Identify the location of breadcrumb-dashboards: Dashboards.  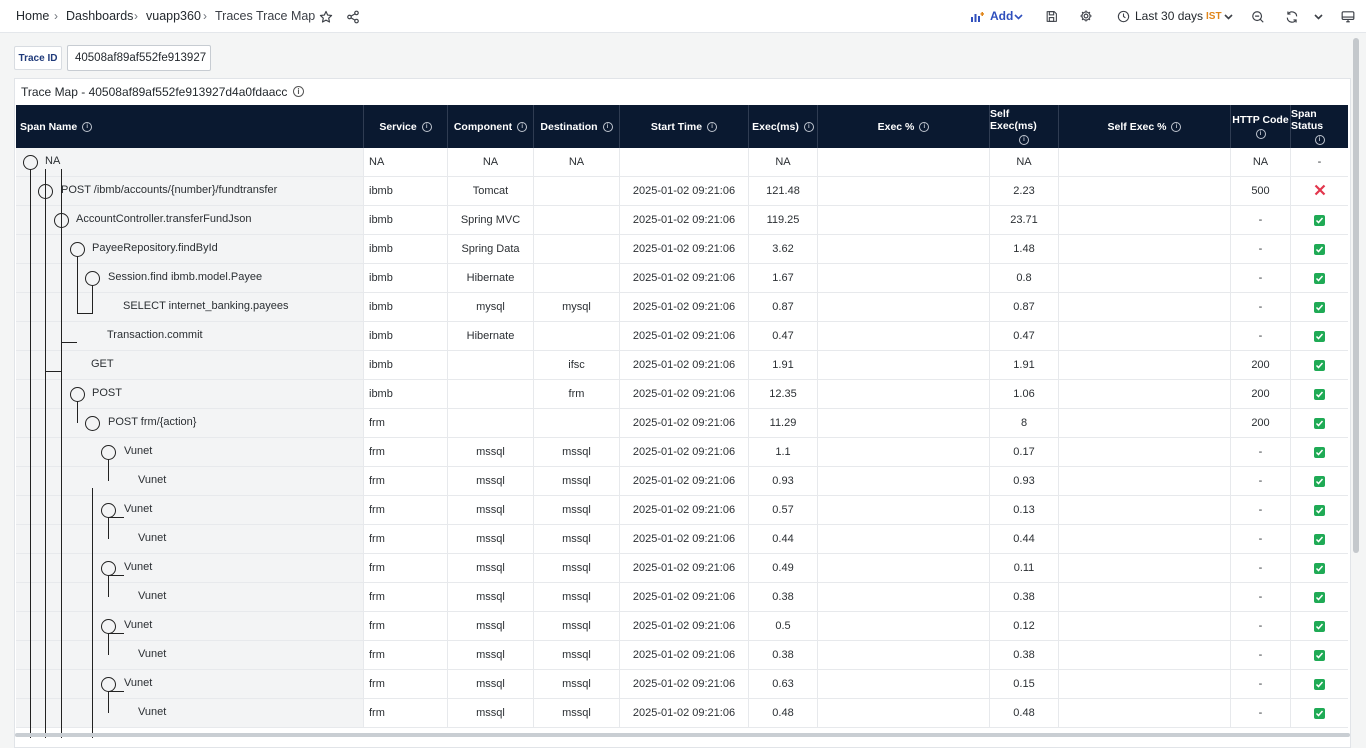
(100, 16).